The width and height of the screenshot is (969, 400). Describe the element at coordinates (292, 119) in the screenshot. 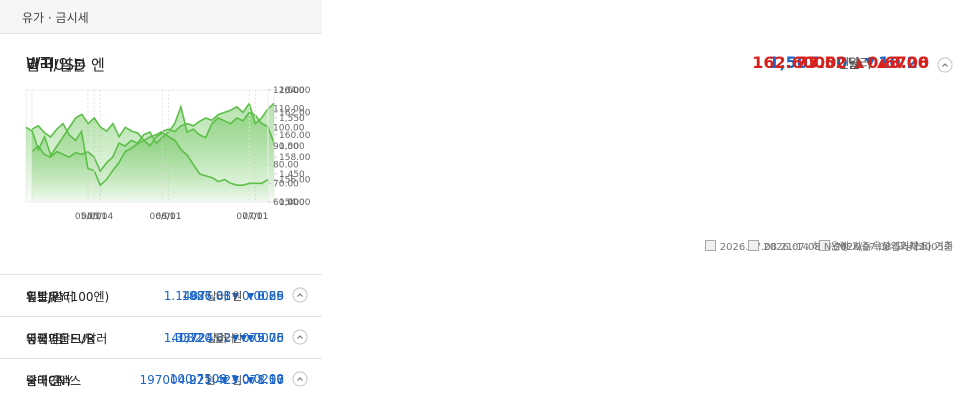

I see `y-tick-label: 1,550` at that location.